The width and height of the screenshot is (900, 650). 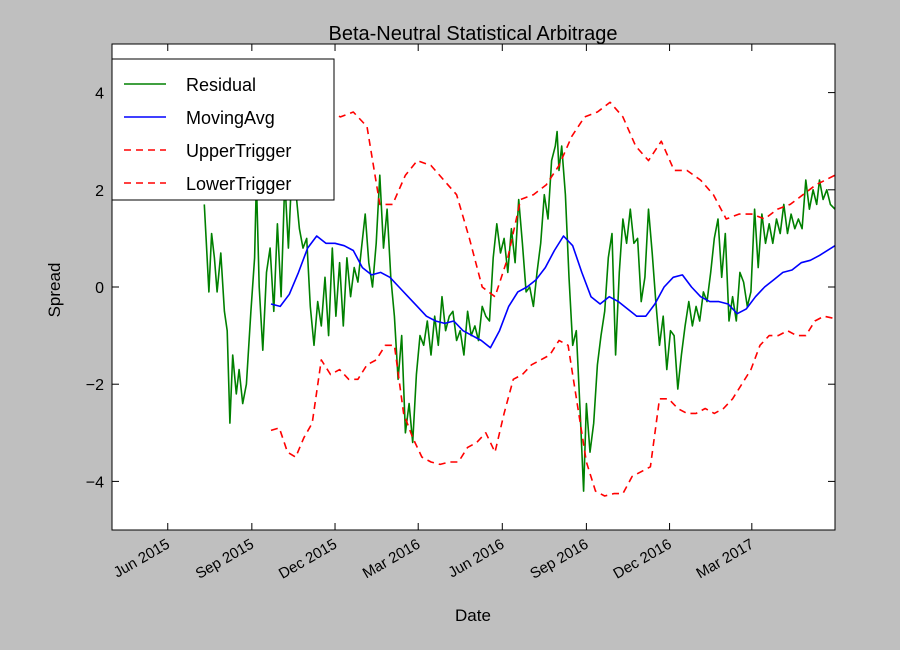 I want to click on y-tick-label: 4, so click(x=99, y=94).